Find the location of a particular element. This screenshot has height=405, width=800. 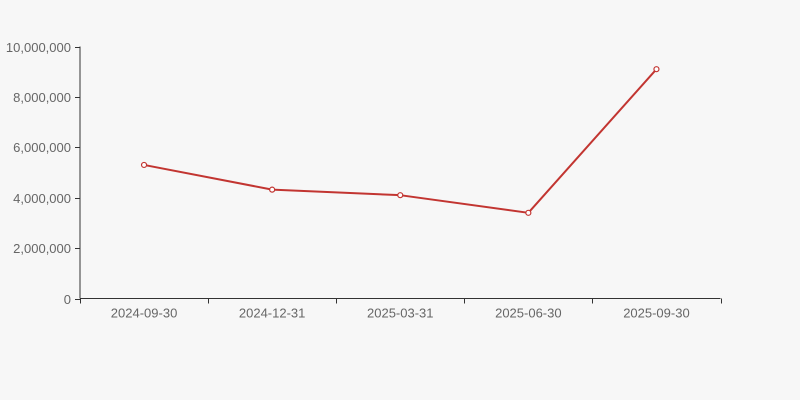

y-axis-tick-label: 4,000,000 is located at coordinates (42, 198).